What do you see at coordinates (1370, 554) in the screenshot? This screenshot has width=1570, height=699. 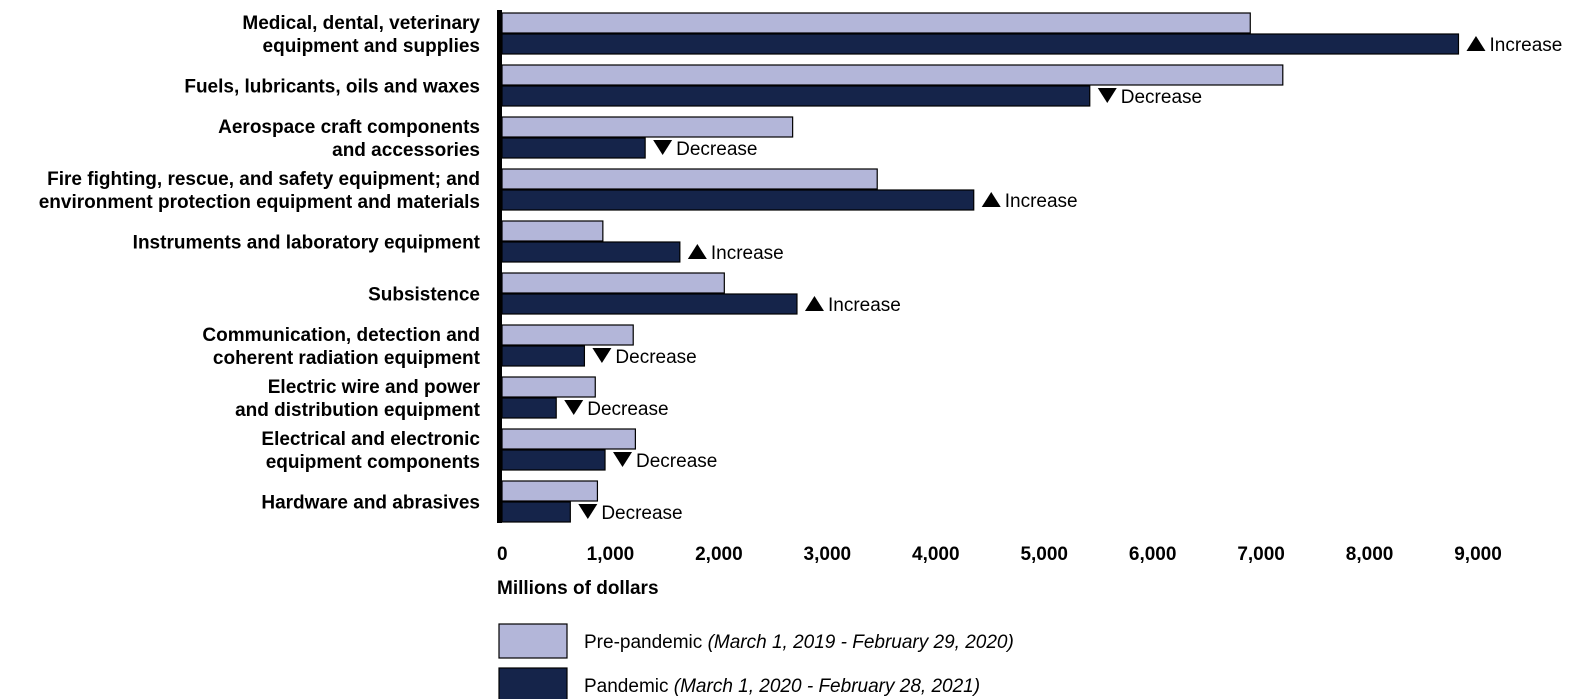 I see `x-tick-label: 8,000` at bounding box center [1370, 554].